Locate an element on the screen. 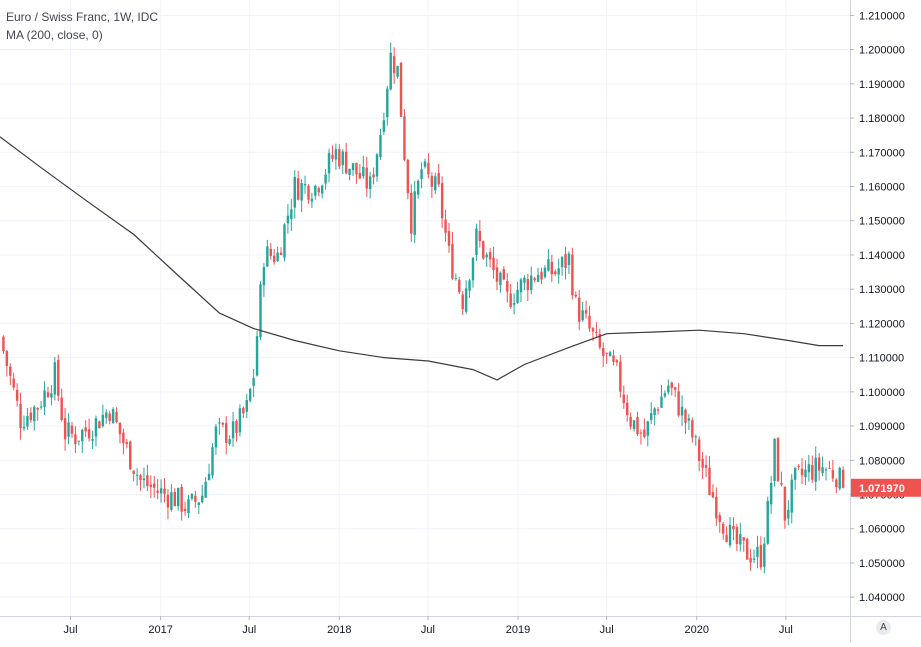  y-tick-label: 1.050000 is located at coordinates (882, 564).